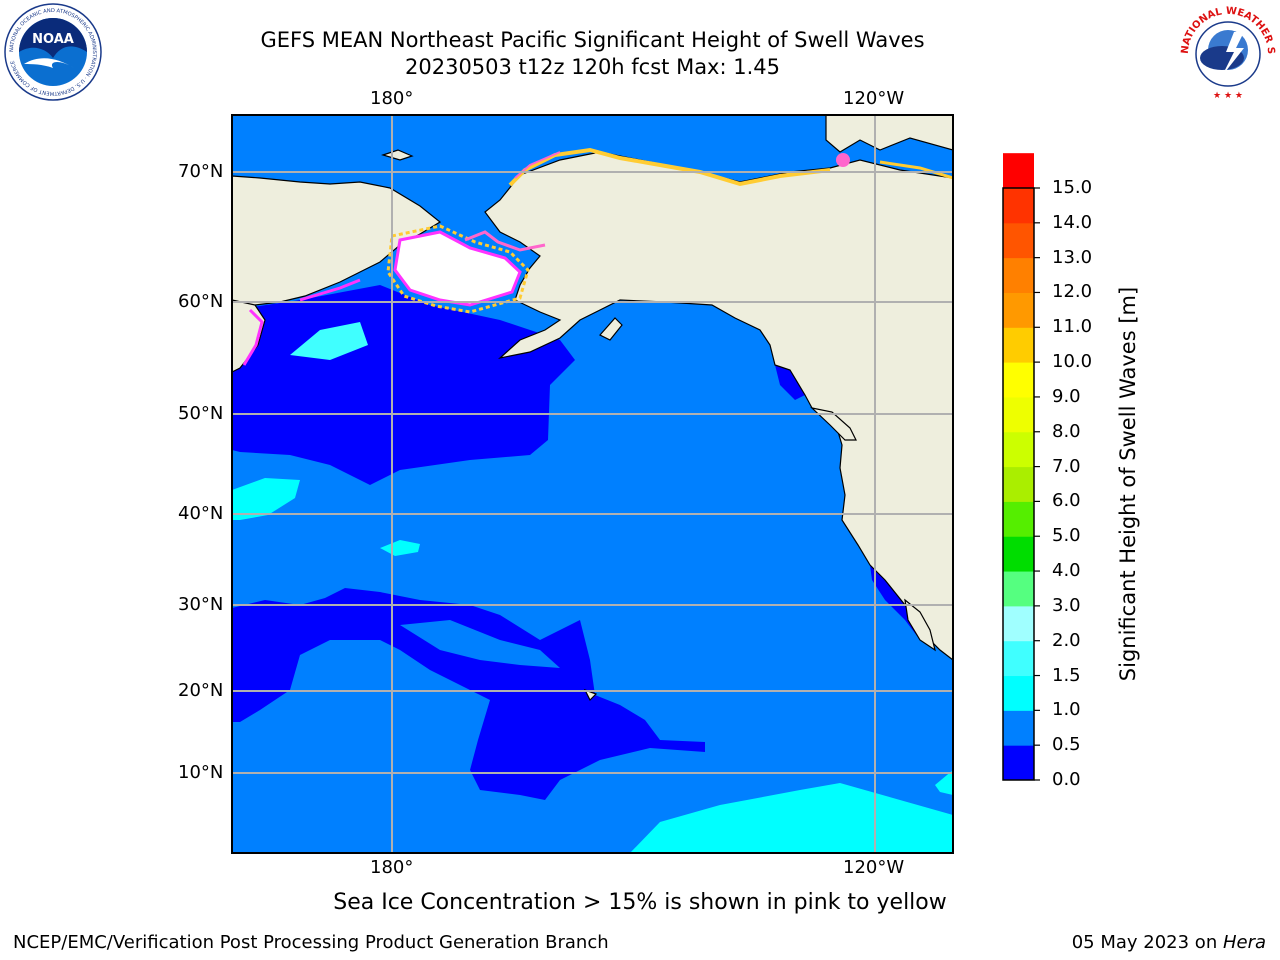 The image size is (1280, 960). Describe the element at coordinates (1072, 187) in the screenshot. I see `colorbar-tick-label: 15.0` at that location.